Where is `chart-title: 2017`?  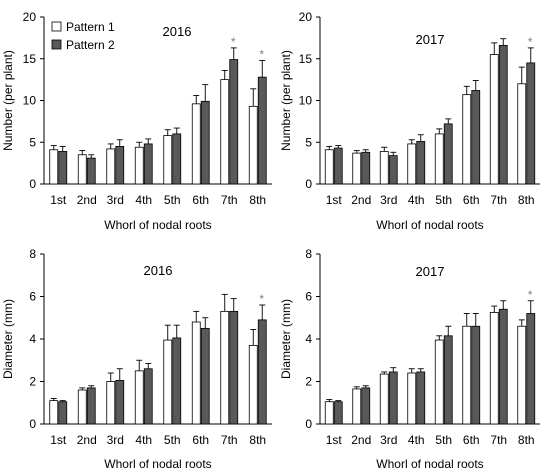 chart-title: 2017 is located at coordinates (430, 271).